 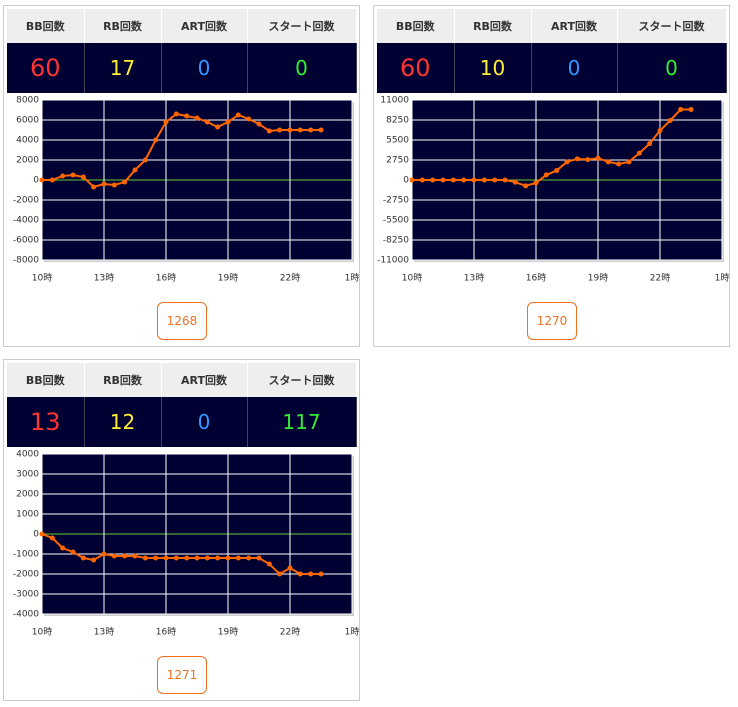 What do you see at coordinates (26, 261) in the screenshot?
I see `y-tick-label: -8000` at bounding box center [26, 261].